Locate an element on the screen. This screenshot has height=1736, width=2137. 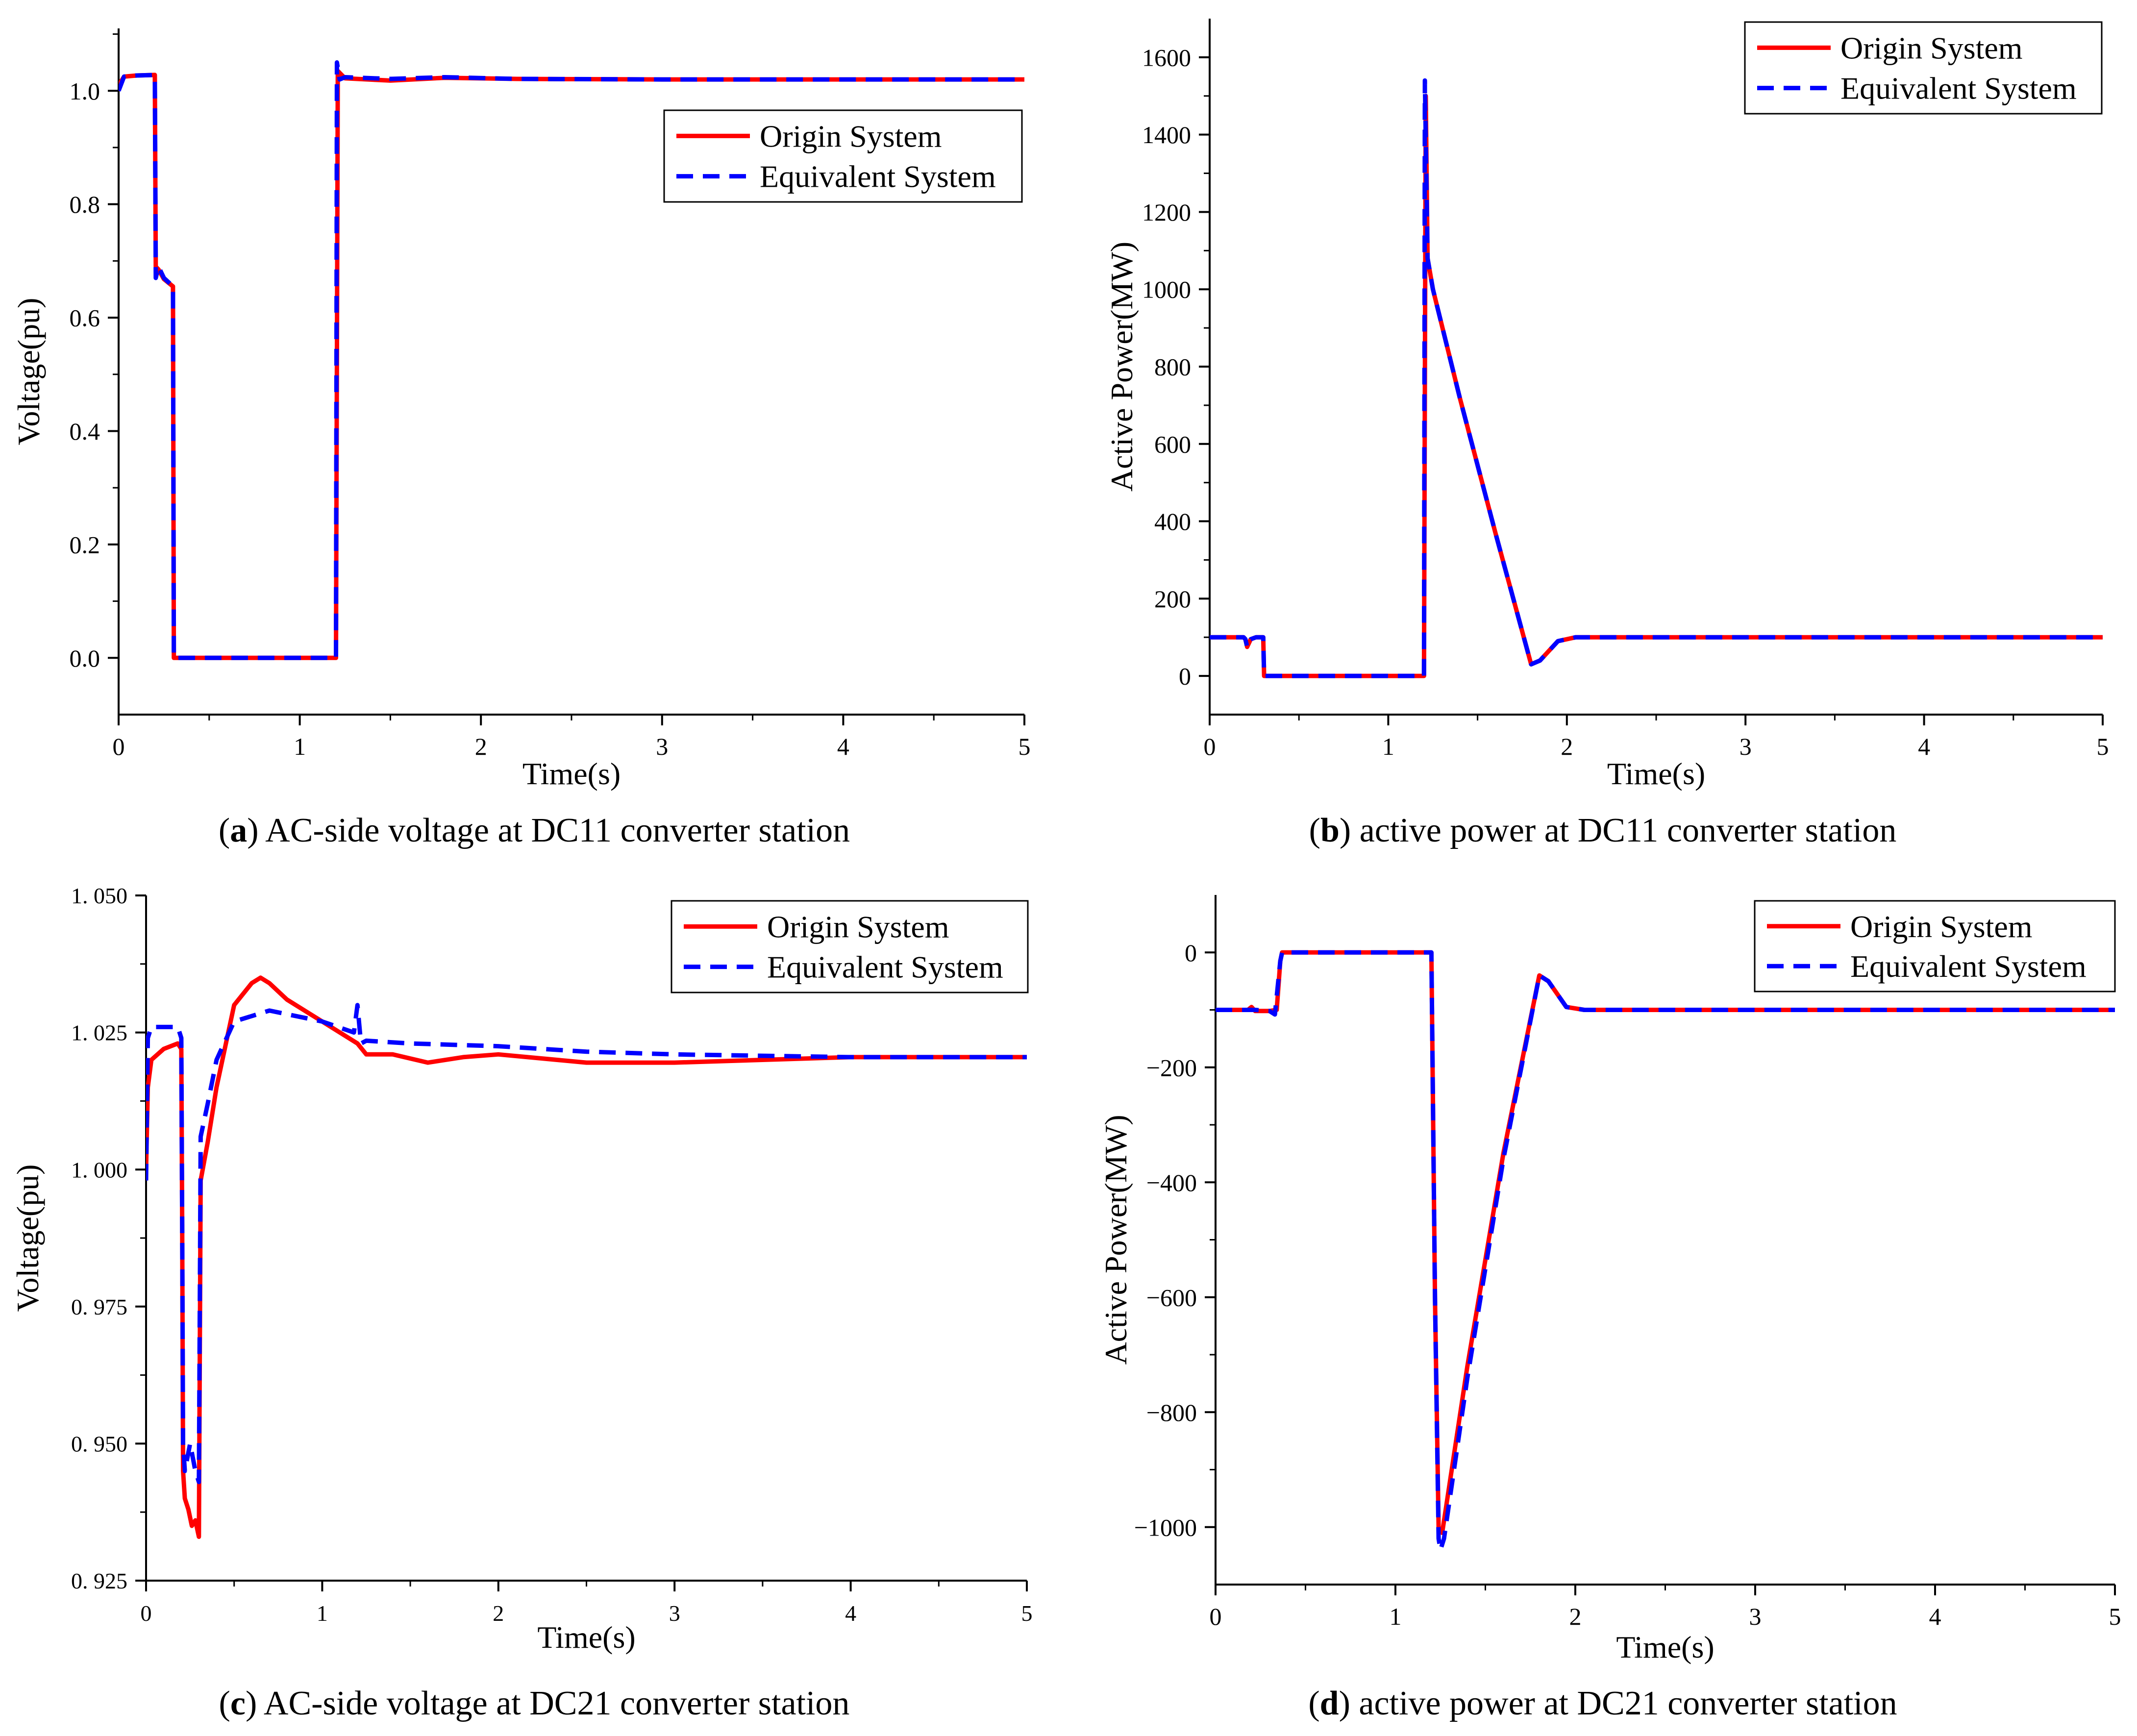
caption-letter-d: d is located at coordinates (1329, 1704).